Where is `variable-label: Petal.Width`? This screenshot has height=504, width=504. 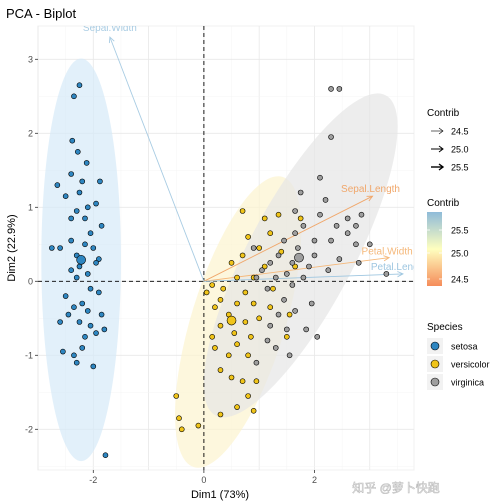 variable-label: Petal.Width is located at coordinates (387, 252).